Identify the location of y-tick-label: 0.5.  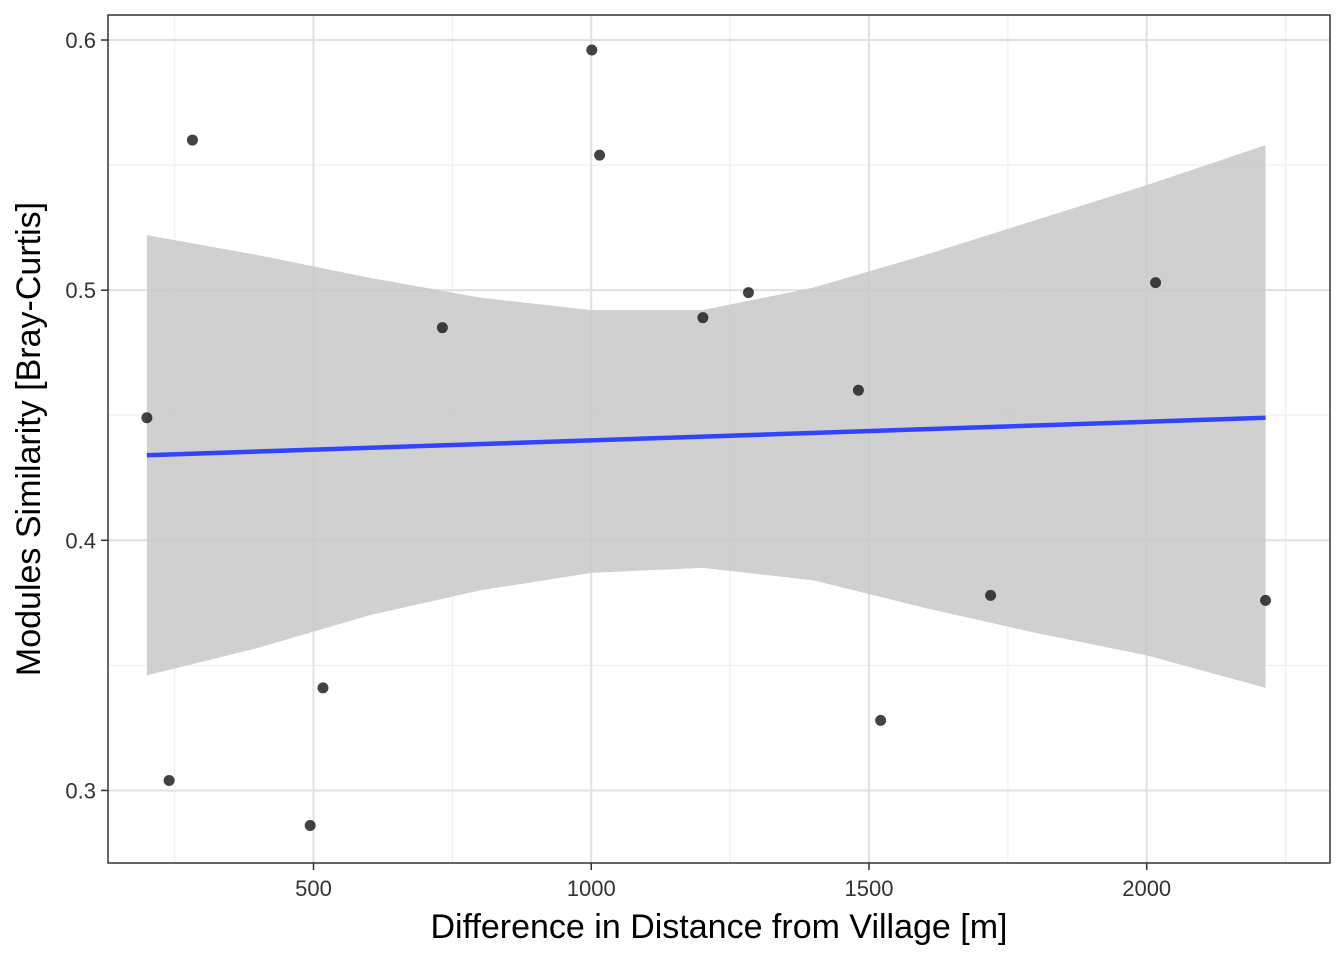
(80, 290).